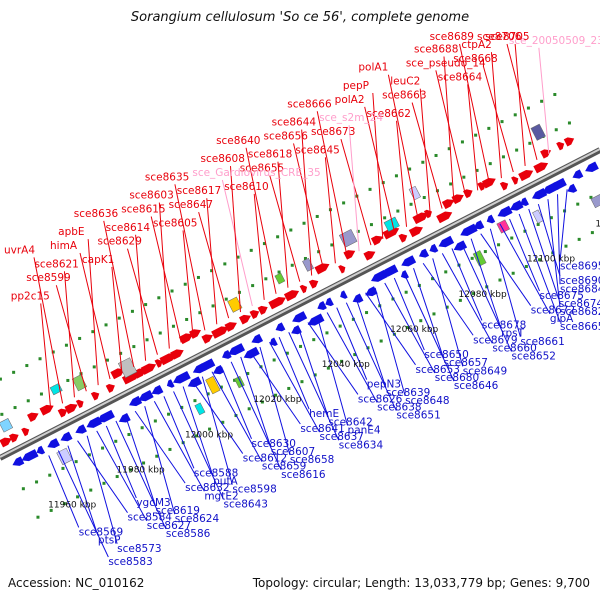 The image size is (600, 600). Describe the element at coordinates (436, 49) in the screenshot. I see `gene-label-top: sce8688` at that location.